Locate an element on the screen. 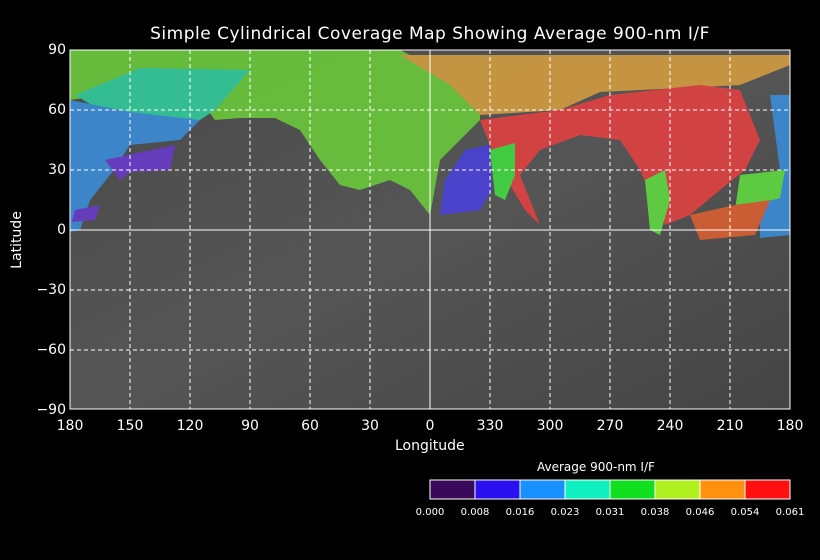  colorbar-tick-label: 0.000 is located at coordinates (430, 512).